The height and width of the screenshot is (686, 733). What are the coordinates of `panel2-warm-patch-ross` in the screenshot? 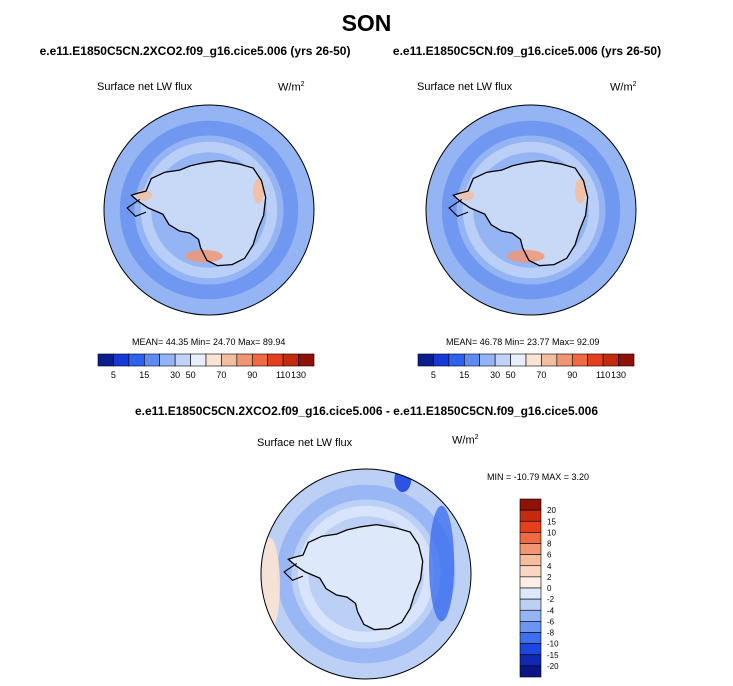 It's located at (525, 256).